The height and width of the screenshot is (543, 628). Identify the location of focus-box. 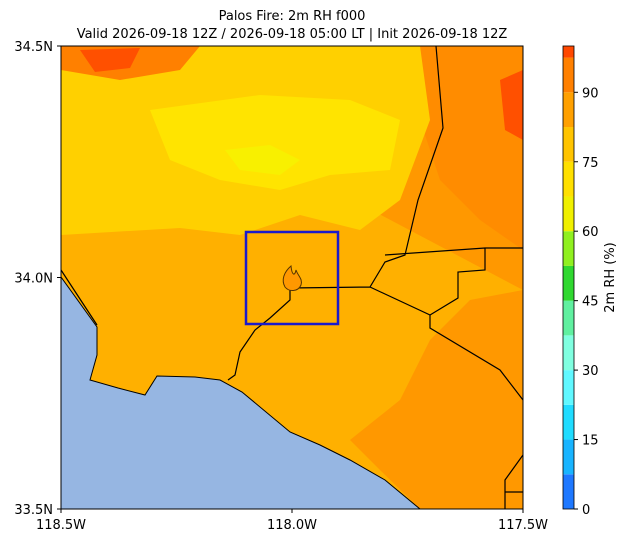
(292, 278).